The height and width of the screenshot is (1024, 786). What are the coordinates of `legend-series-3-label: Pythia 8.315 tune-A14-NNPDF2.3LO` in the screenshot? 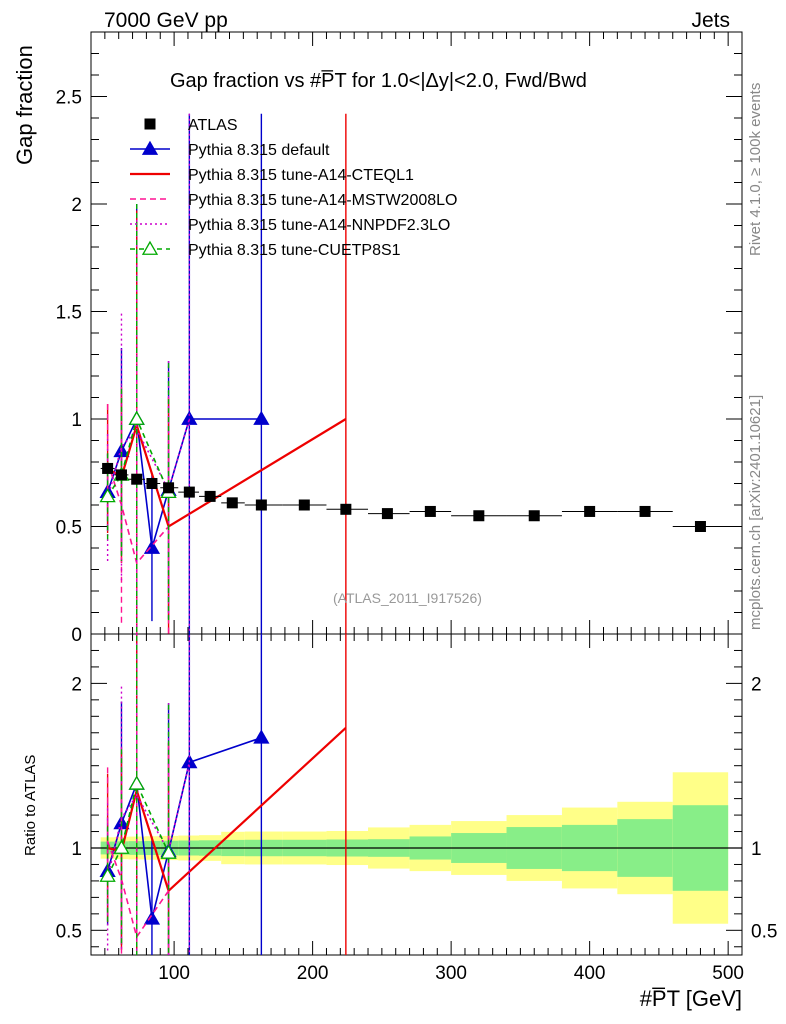 It's located at (319, 225).